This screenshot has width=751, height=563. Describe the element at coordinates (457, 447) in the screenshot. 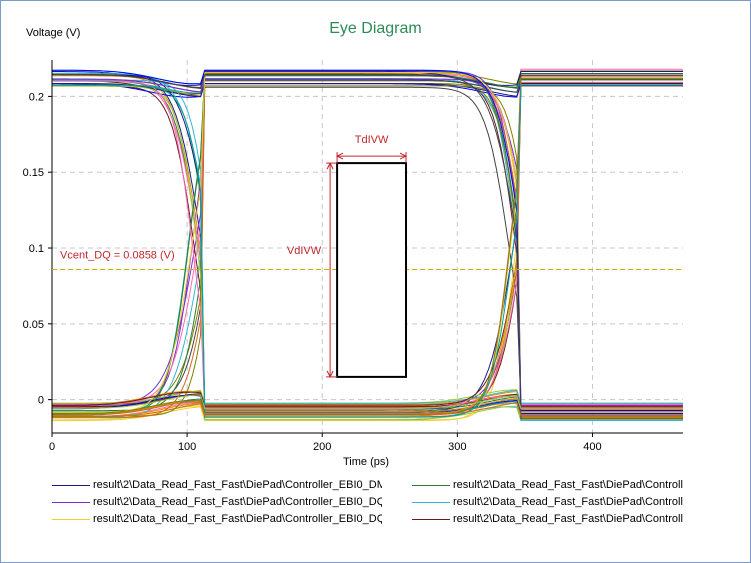

I see `x-tick-label: 300` at that location.